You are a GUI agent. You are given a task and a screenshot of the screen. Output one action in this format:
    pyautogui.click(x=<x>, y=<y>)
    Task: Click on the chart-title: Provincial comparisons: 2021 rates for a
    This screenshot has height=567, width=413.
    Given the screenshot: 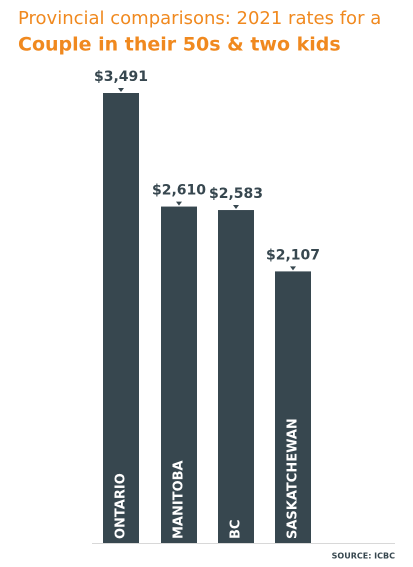 What is the action you would take?
    pyautogui.click(x=199, y=18)
    